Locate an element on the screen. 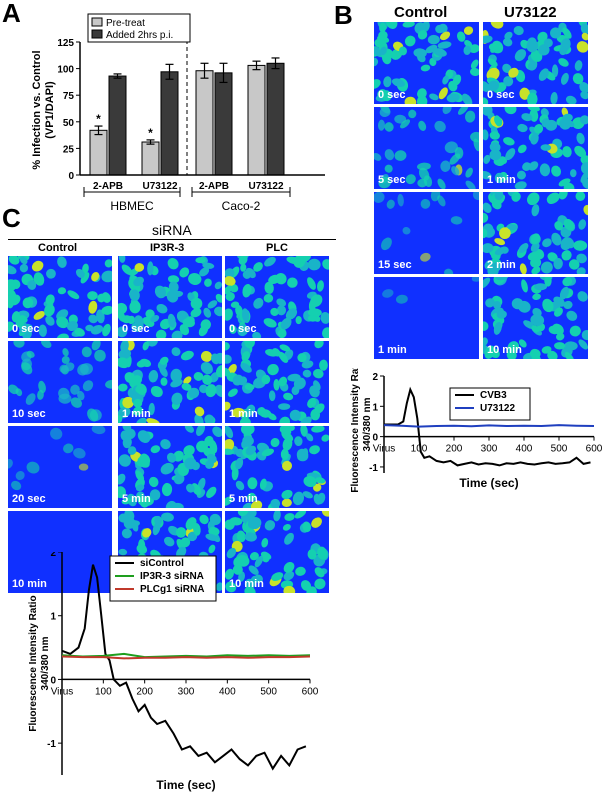 Image resolution: width=602 pixels, height=800 pixels. y-tick-label: 25 is located at coordinates (69, 149).